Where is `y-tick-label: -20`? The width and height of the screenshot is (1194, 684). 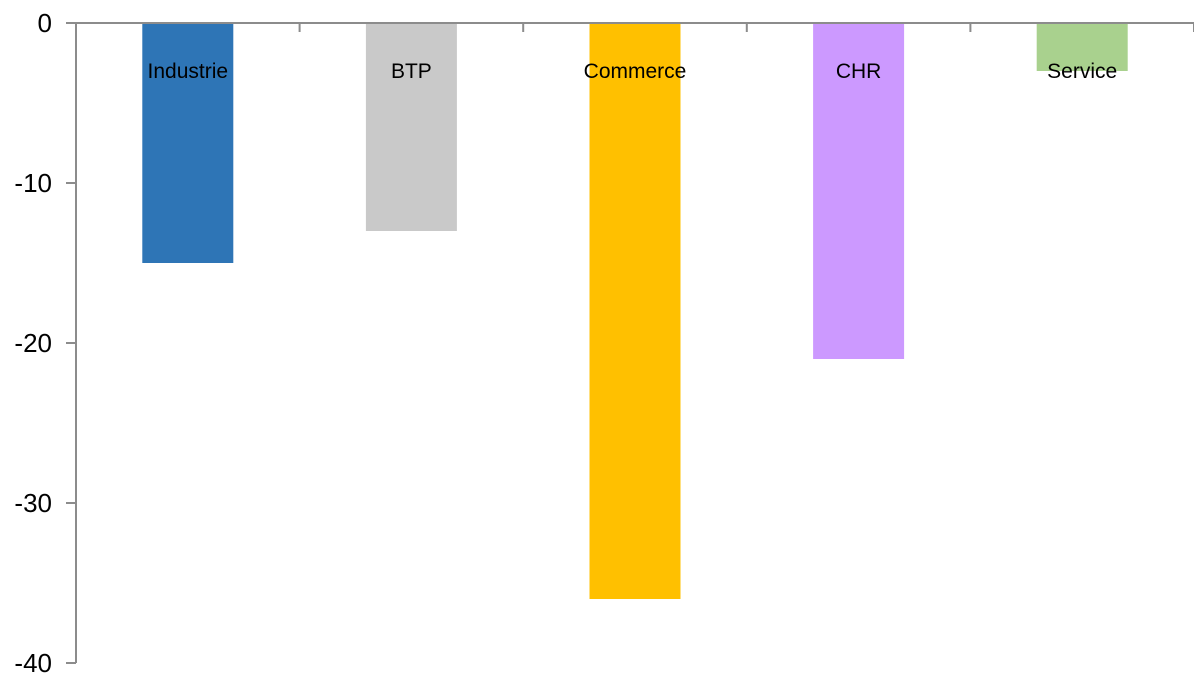 y-tick-label: -20 is located at coordinates (33, 343).